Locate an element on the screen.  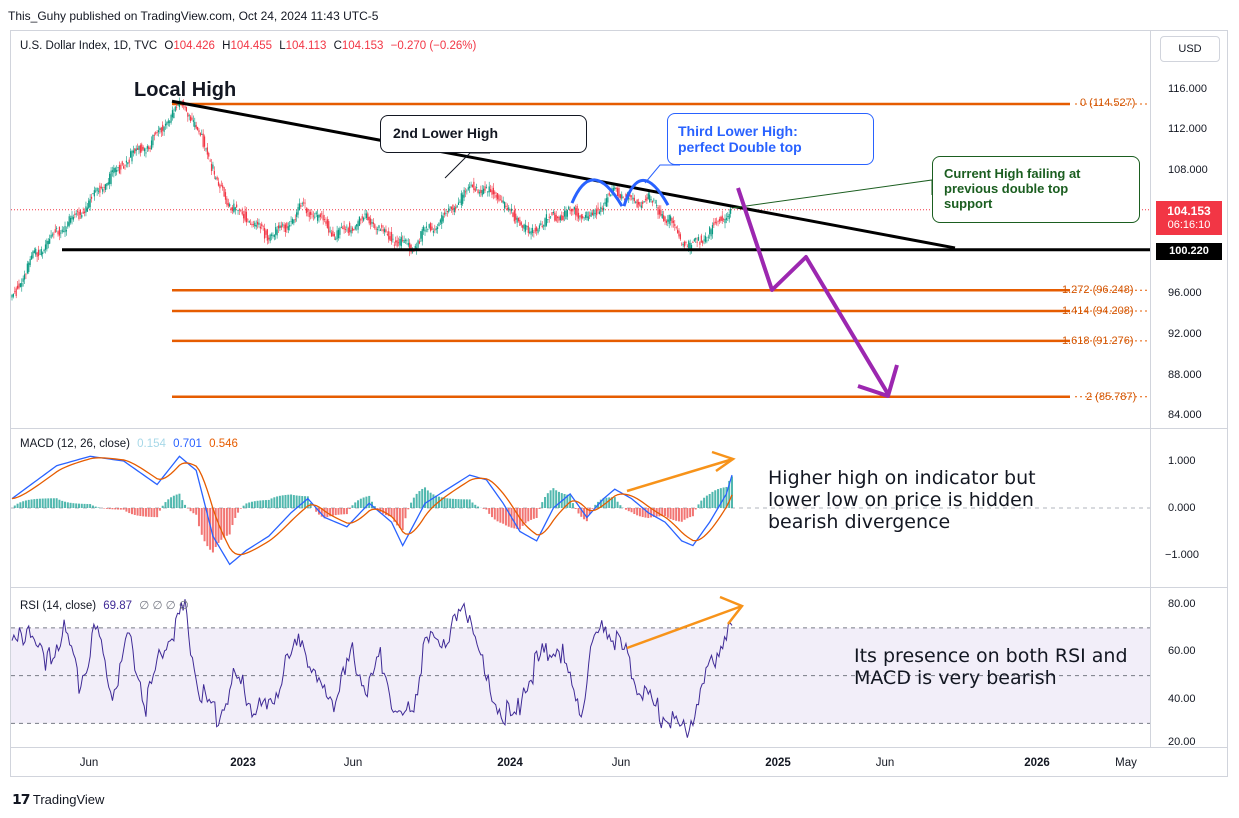
last-price-pill: 104.153 06:16:10 is located at coordinates (1189, 218).